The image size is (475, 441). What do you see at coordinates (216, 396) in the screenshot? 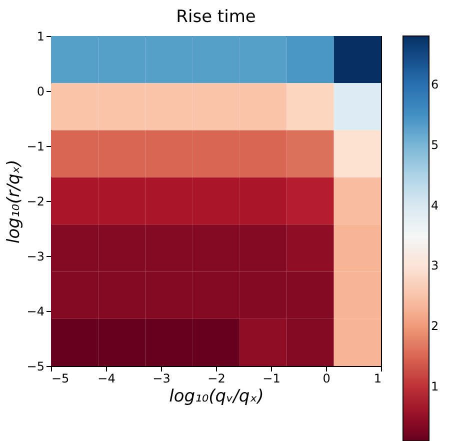
I see `x-axis-title: log₁₀(qᵥ/qₓ)` at bounding box center [216, 396].